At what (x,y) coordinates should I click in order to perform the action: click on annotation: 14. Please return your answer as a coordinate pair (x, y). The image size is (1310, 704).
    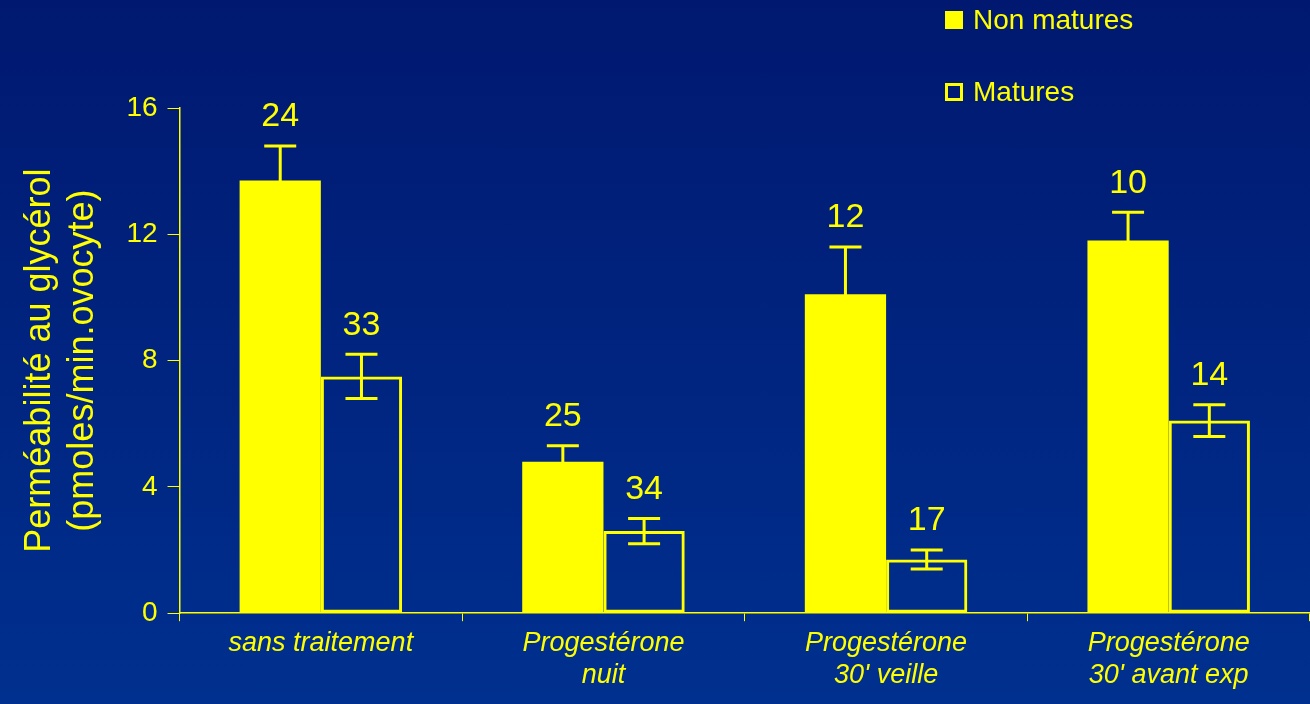
    Looking at the image, I should click on (1209, 373).